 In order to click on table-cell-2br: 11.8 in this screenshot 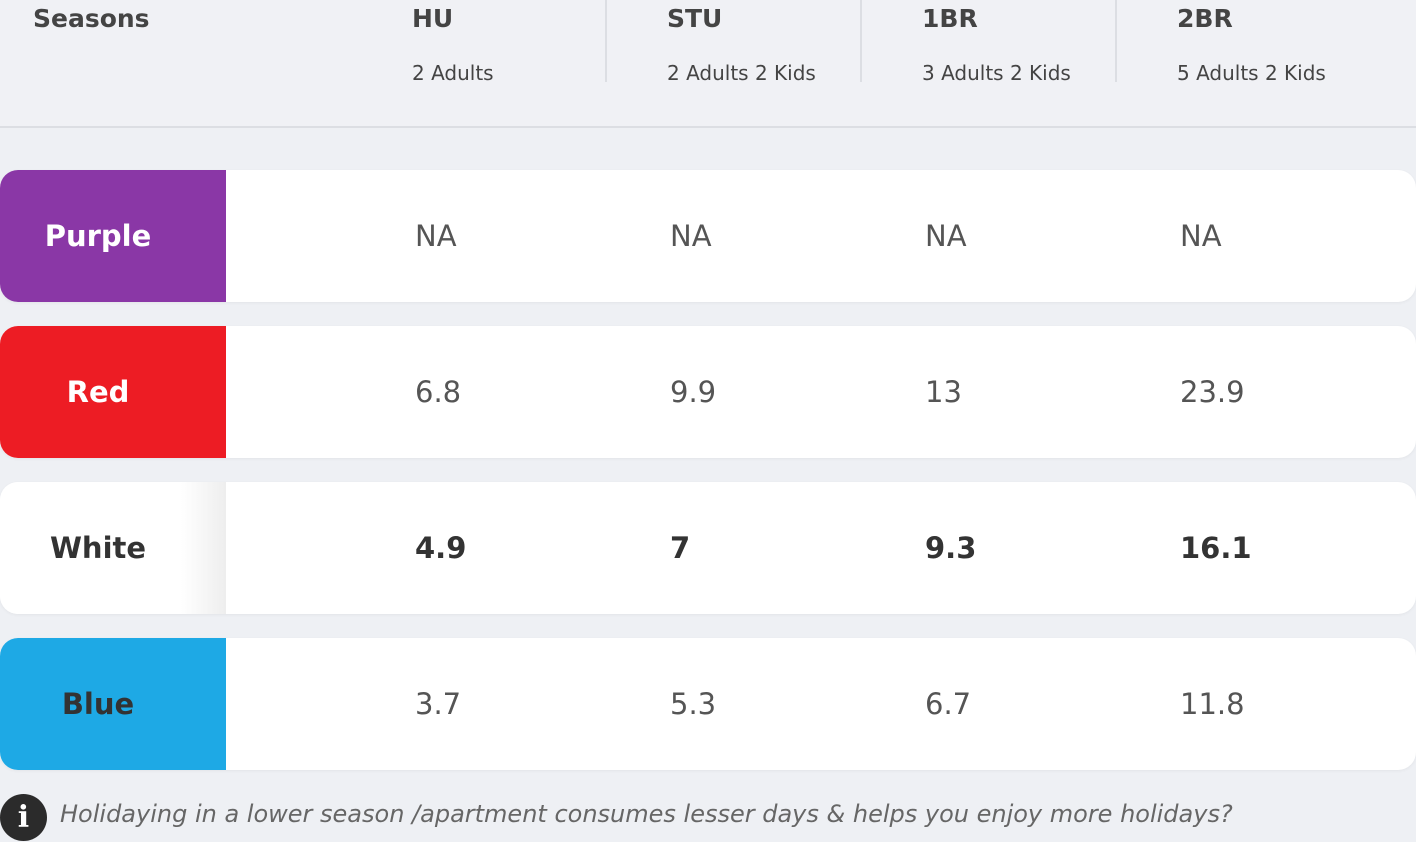, I will do `click(1212, 704)`.